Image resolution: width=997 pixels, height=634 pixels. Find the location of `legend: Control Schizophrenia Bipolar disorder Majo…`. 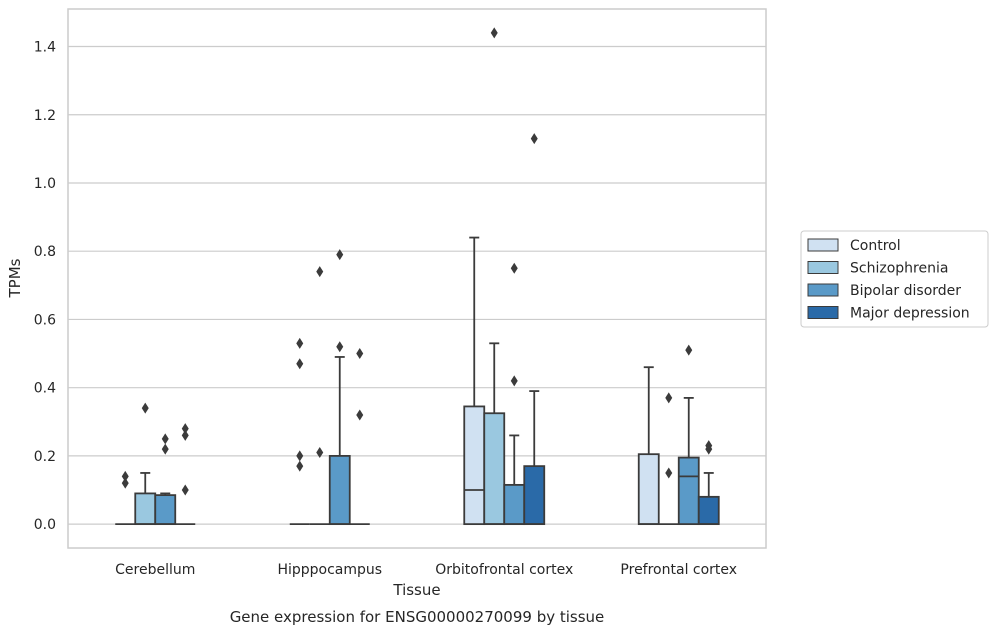

legend: Control Schizophrenia Bipolar disorder Majo… is located at coordinates (894, 279).